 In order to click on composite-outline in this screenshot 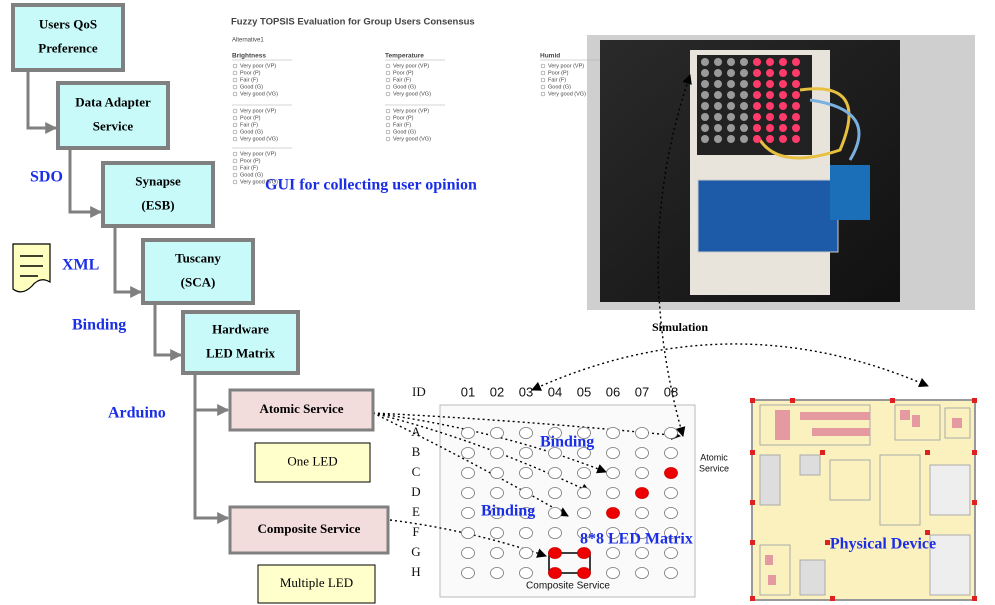, I will do `click(569, 563)`.